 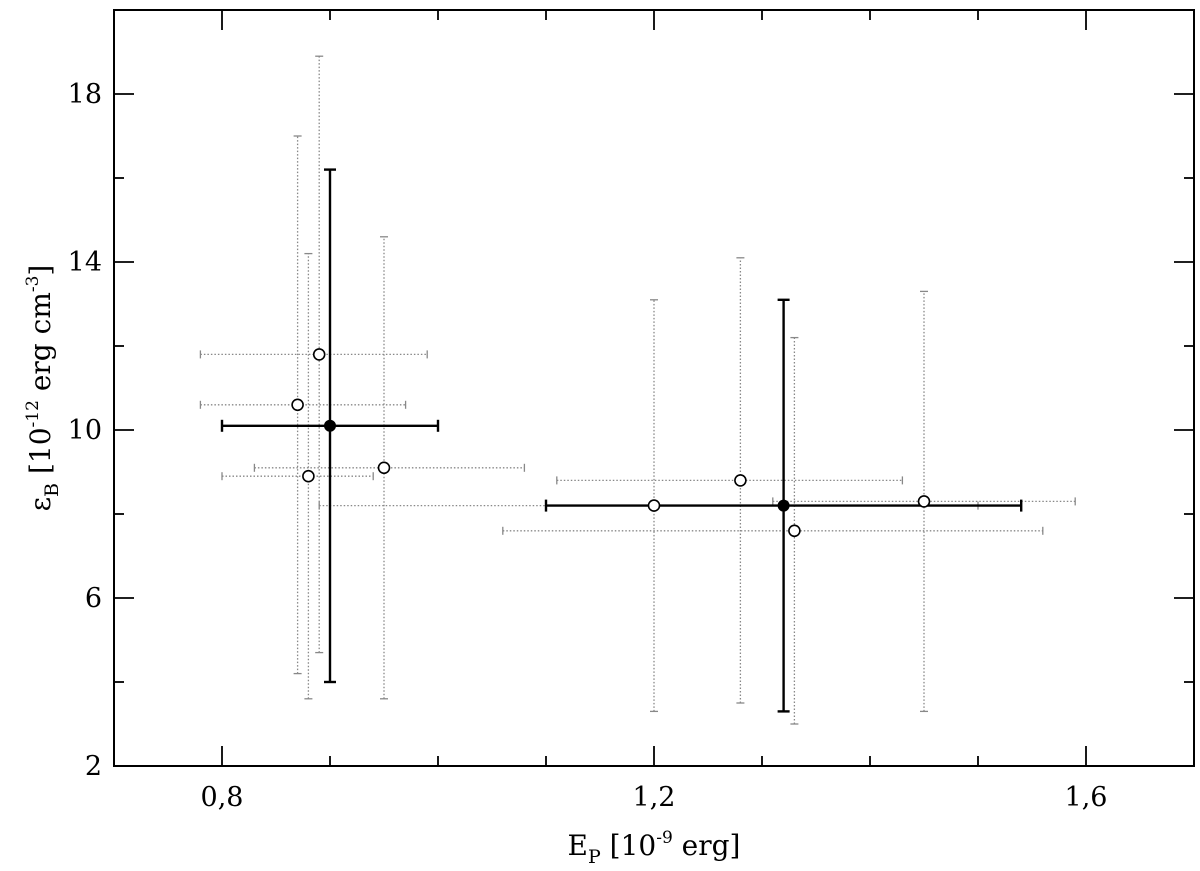 I want to click on y-tick-label: 18, so click(x=85, y=94).